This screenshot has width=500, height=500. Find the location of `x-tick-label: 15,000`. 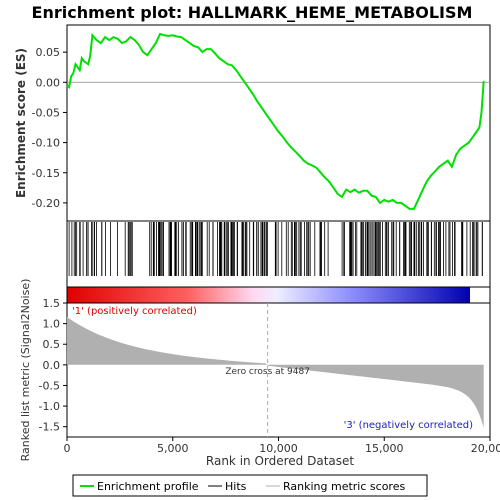

x-tick-label: 15,000 is located at coordinates (384, 448).